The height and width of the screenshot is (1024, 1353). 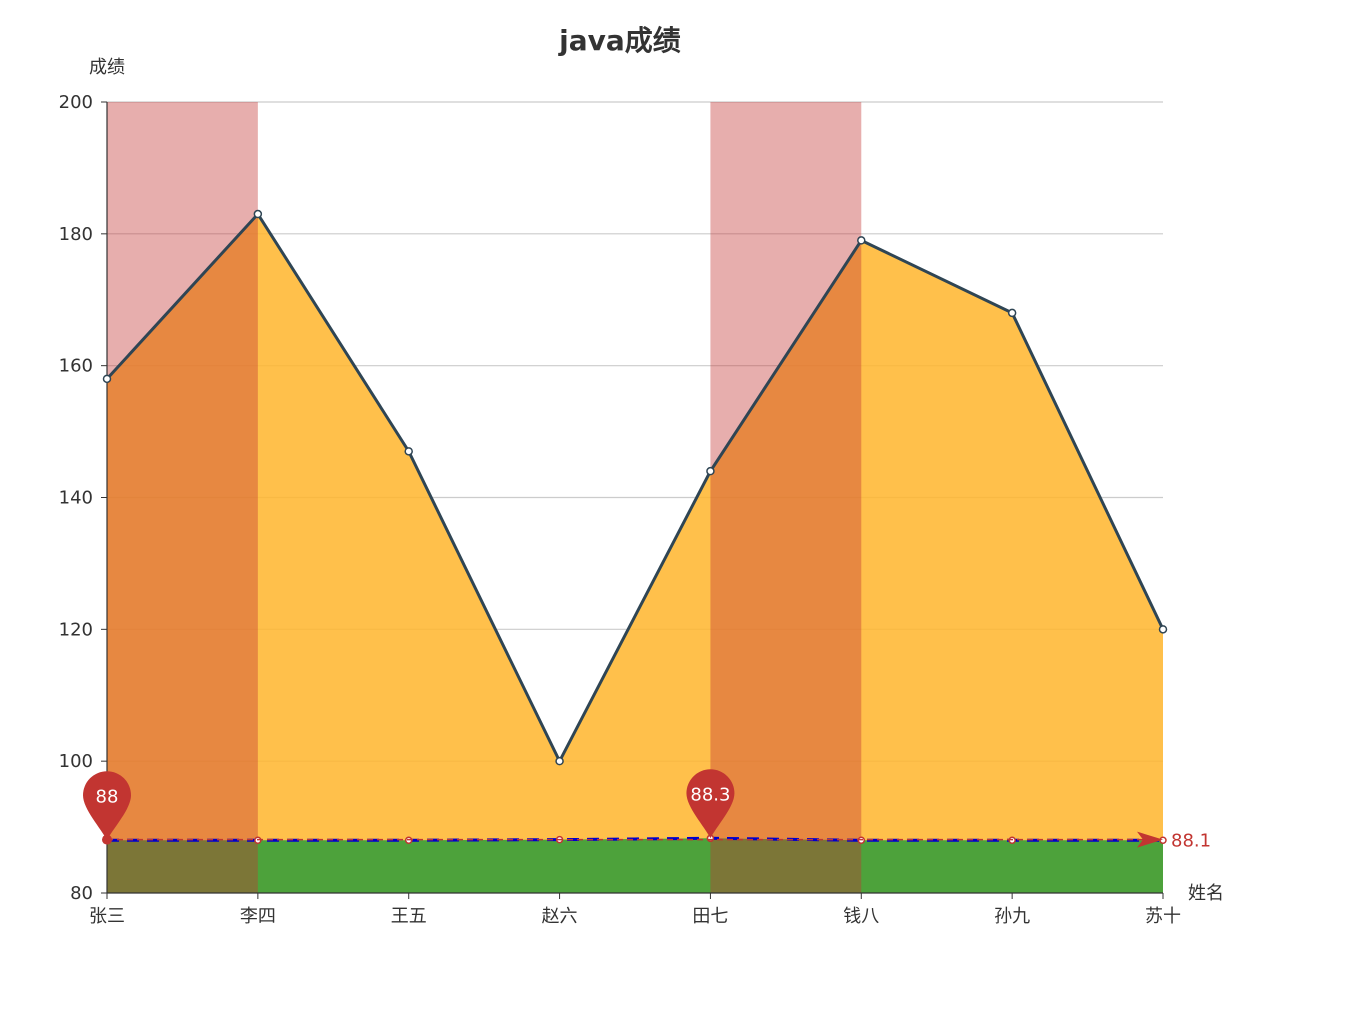 I want to click on x-tick-label: 李四, so click(x=258, y=916).